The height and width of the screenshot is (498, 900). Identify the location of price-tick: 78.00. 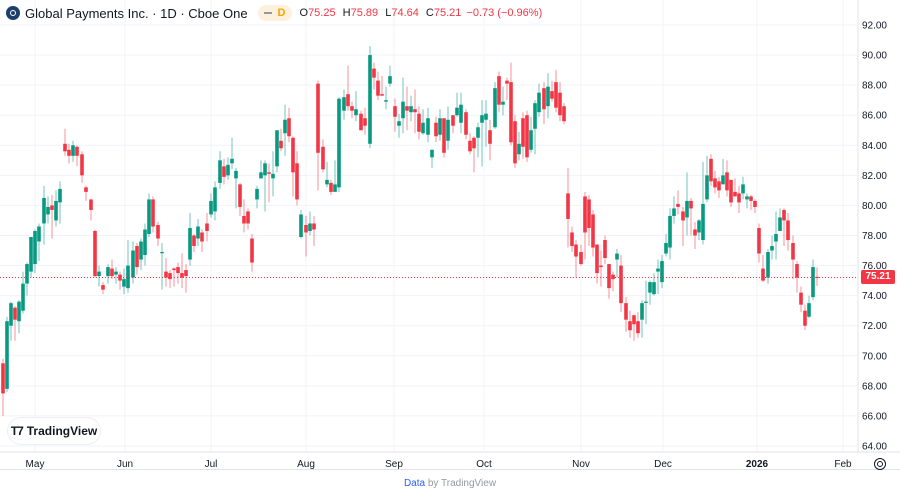
(874, 236).